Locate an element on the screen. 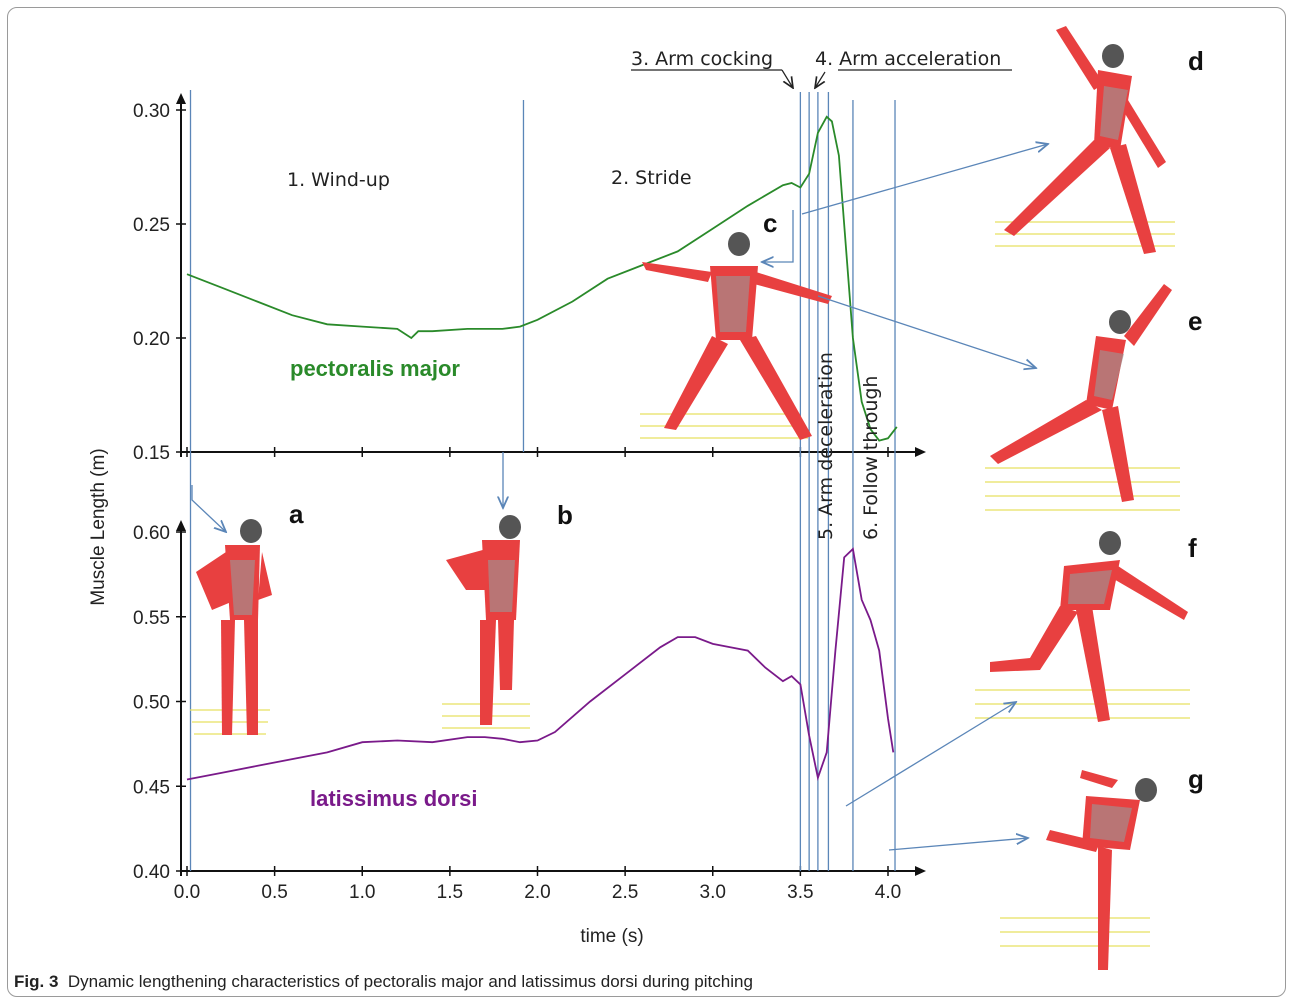 This screenshot has height=1004, width=1295. skeleton-figure-a is located at coordinates (231, 627).